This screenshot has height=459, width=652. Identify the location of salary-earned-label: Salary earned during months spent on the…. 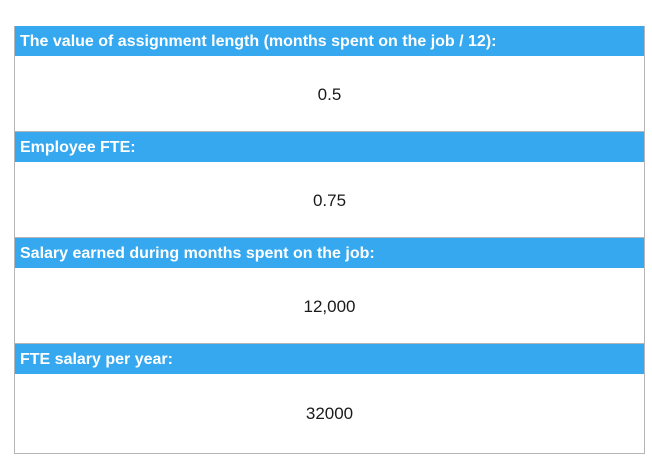
(329, 253).